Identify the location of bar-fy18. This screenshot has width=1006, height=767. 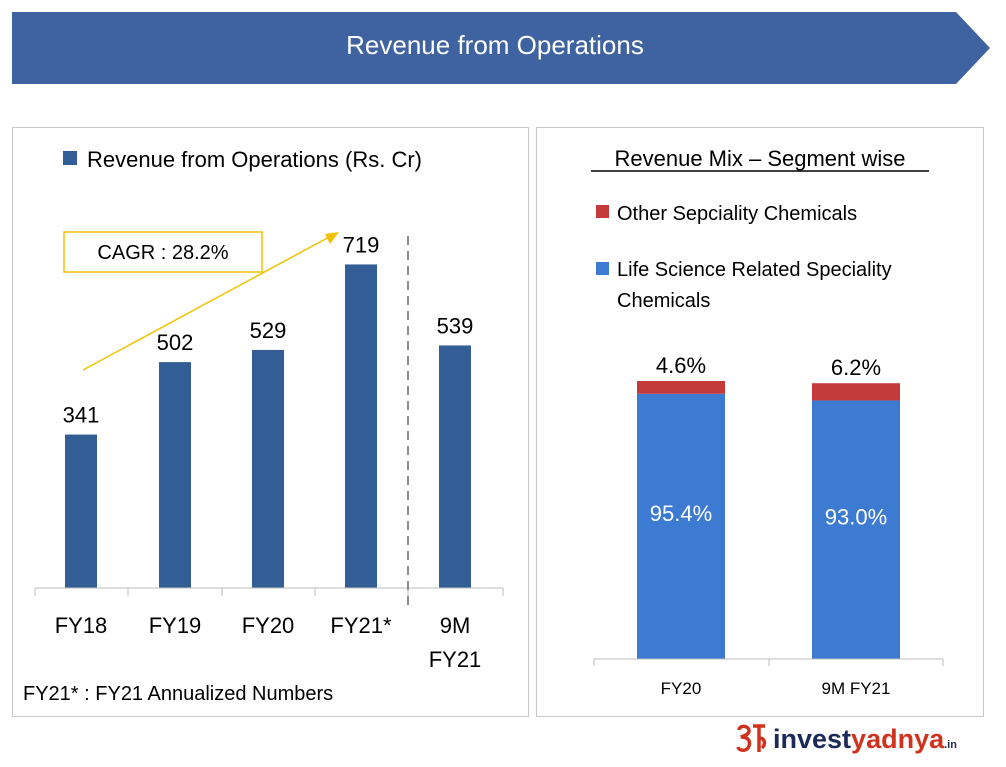
(81, 511).